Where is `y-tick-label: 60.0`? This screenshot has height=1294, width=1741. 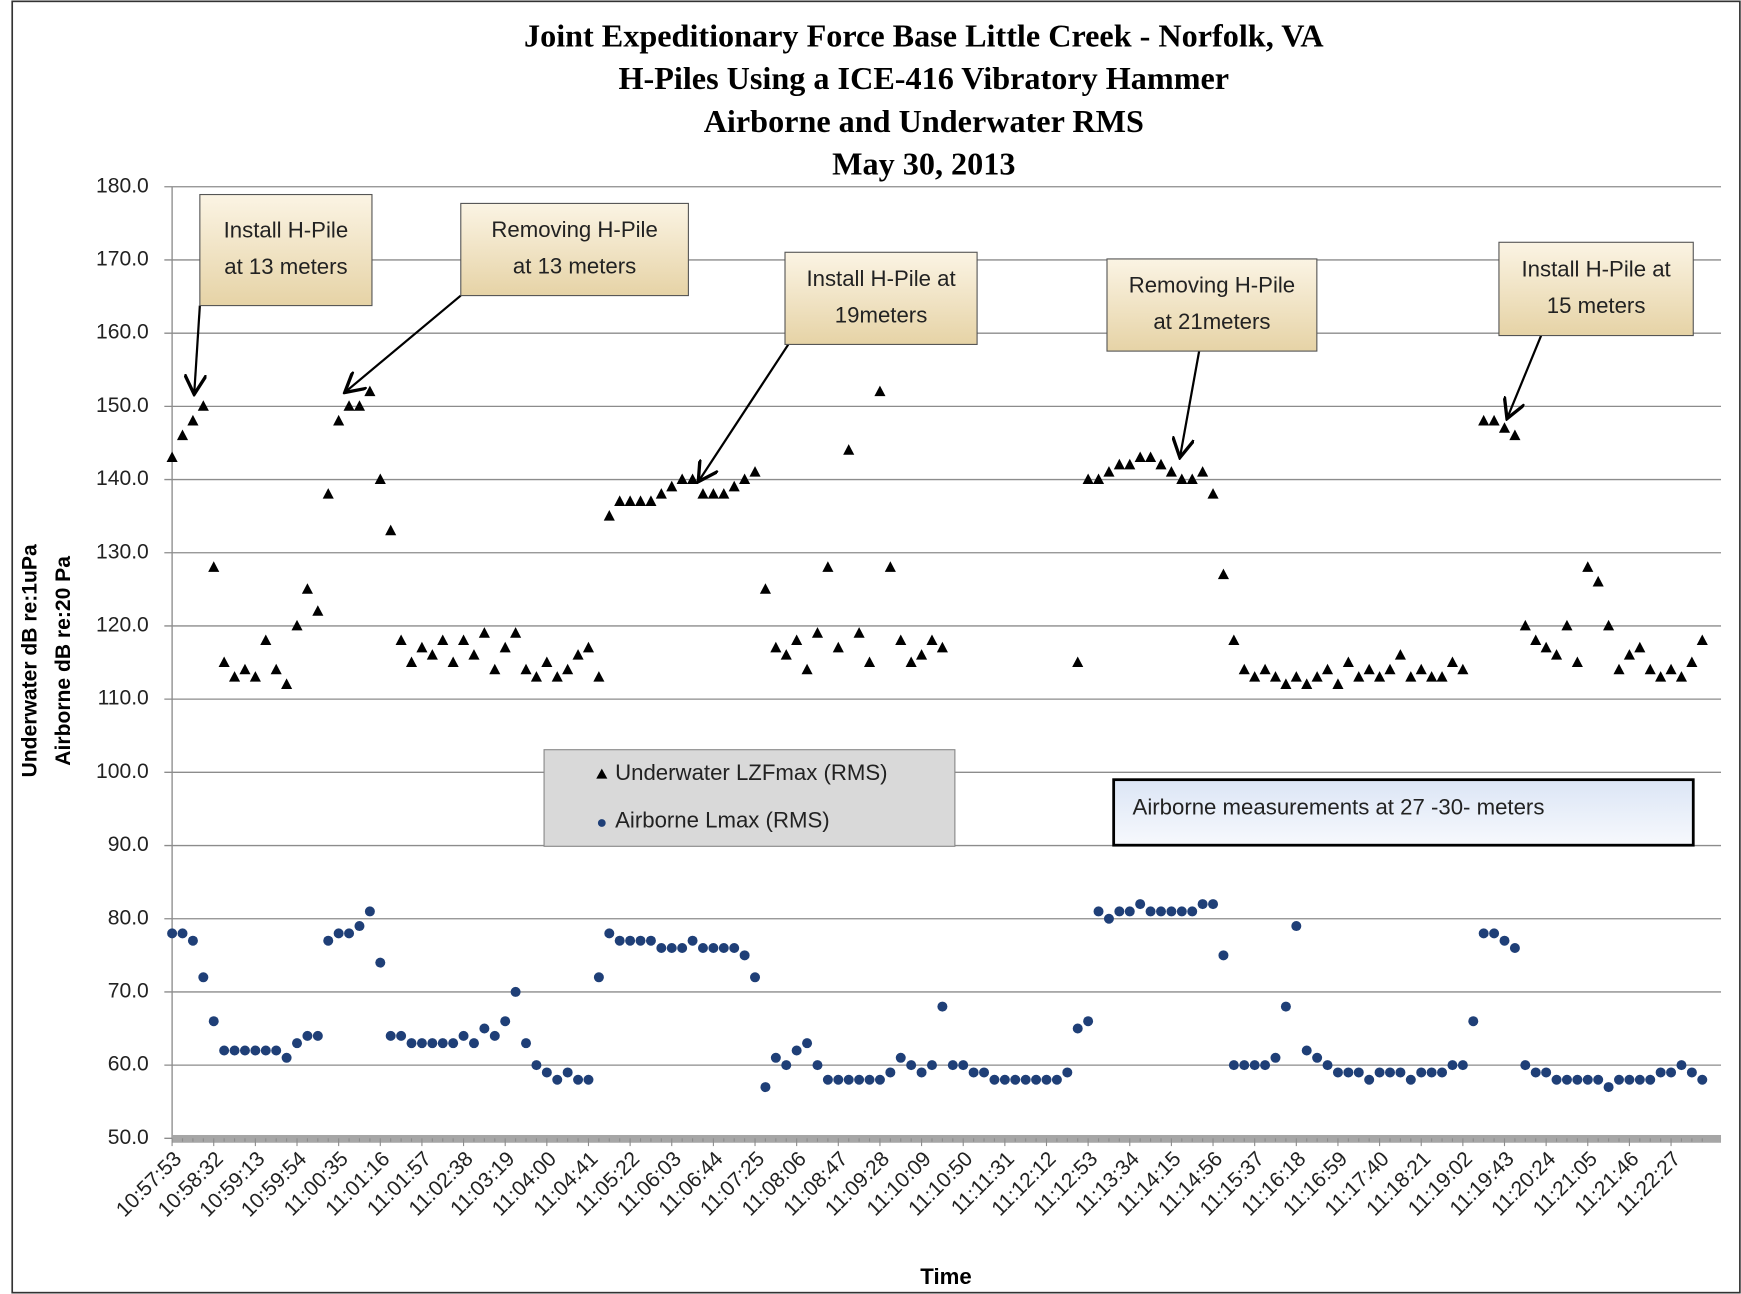
y-tick-label: 60.0 is located at coordinates (128, 1064).